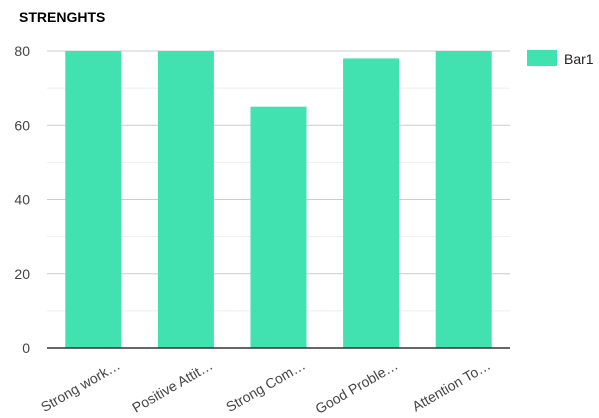  Describe the element at coordinates (560, 58) in the screenshot. I see `legend: Bar1` at that location.